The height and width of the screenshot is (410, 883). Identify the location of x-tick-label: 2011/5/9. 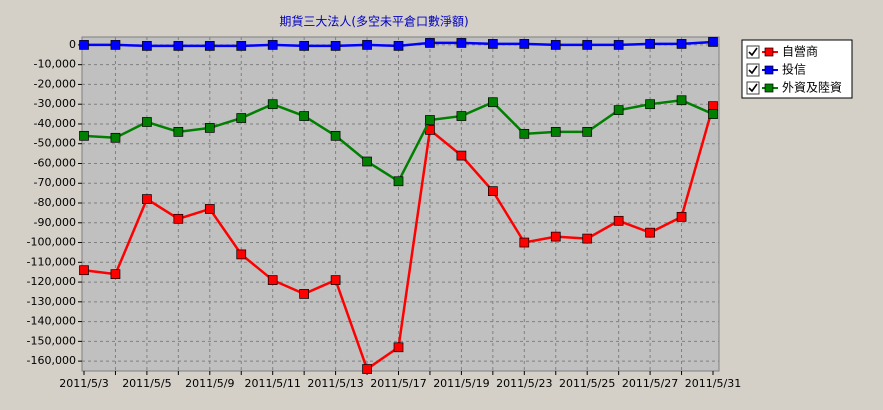
(209, 383).